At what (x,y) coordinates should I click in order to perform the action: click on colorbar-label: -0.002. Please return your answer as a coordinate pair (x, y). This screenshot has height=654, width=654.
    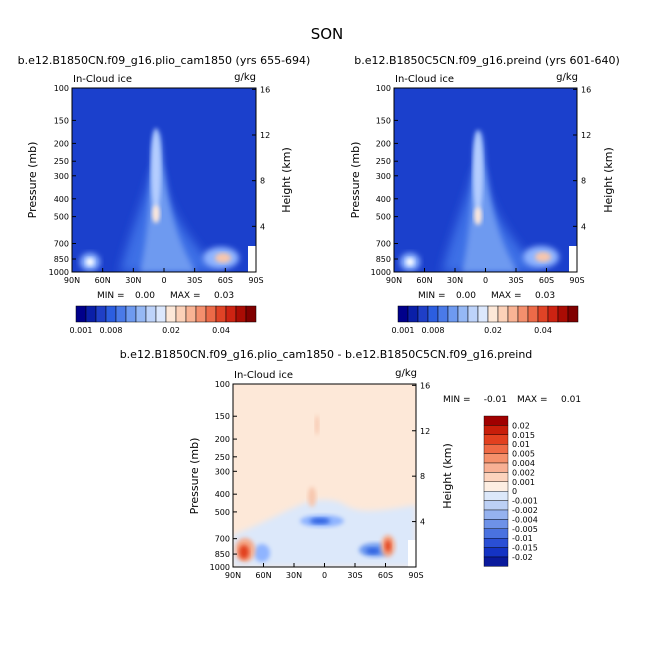
    Looking at the image, I should click on (525, 510).